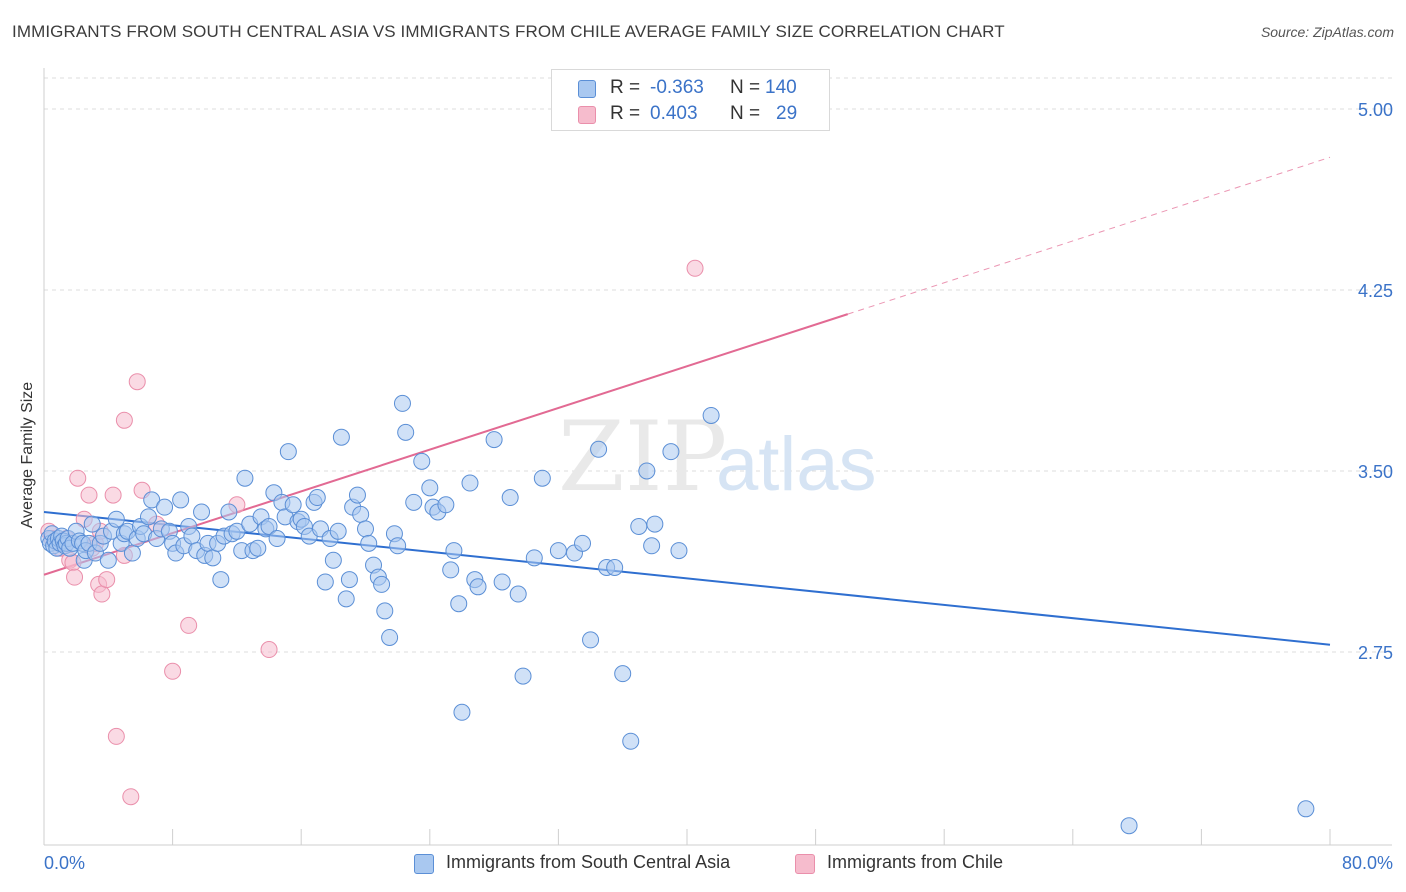  I want to click on trend-line-south-central-asia, so click(687, 578).